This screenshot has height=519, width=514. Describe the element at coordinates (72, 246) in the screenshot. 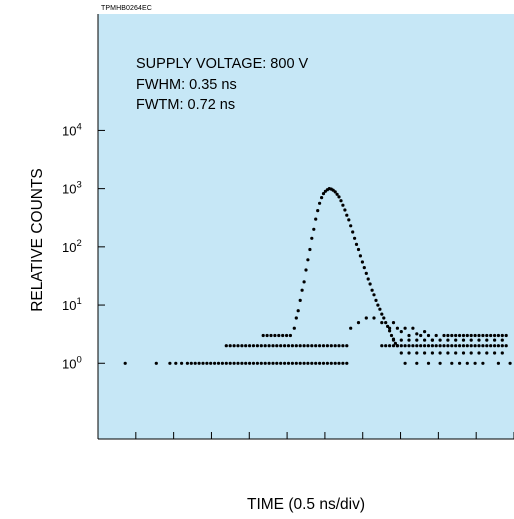

I see `y-tick-label: 102` at that location.